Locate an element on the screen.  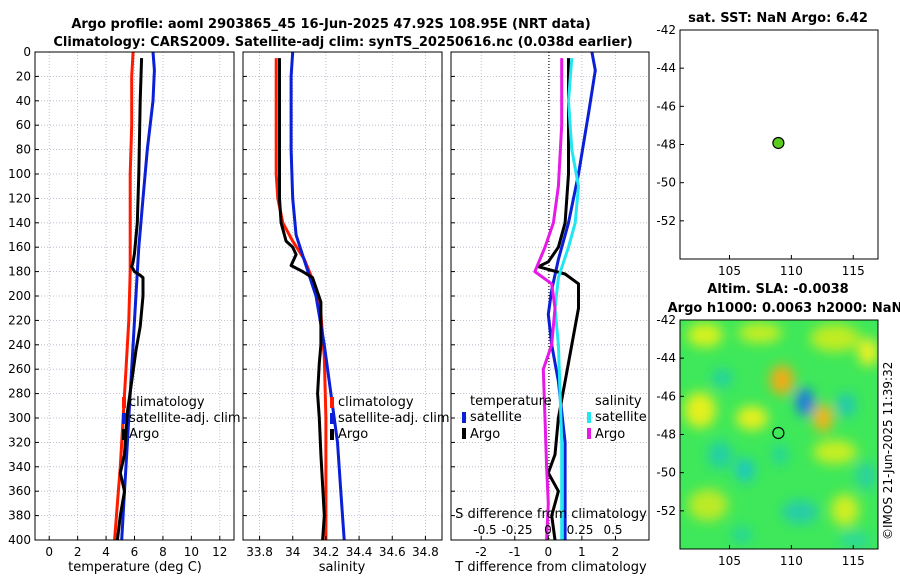
series-line-satellite-adj-clim is located at coordinates (138, 296).